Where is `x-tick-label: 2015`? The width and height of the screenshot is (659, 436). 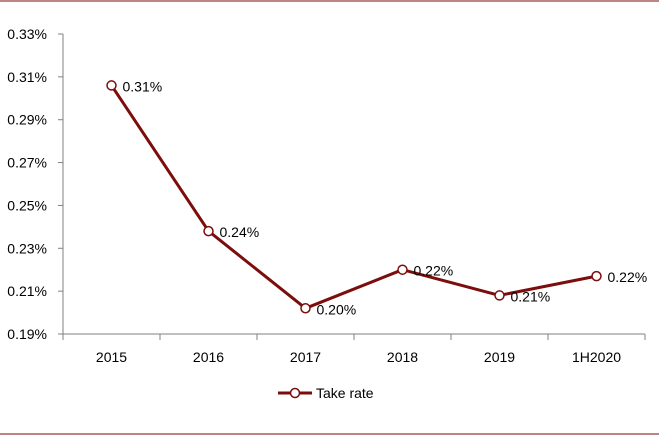 x-tick-label: 2015 is located at coordinates (111, 357).